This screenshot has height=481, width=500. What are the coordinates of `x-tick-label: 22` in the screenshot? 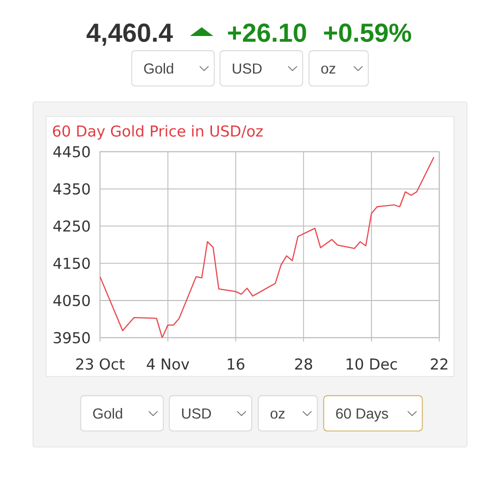 It's located at (439, 364).